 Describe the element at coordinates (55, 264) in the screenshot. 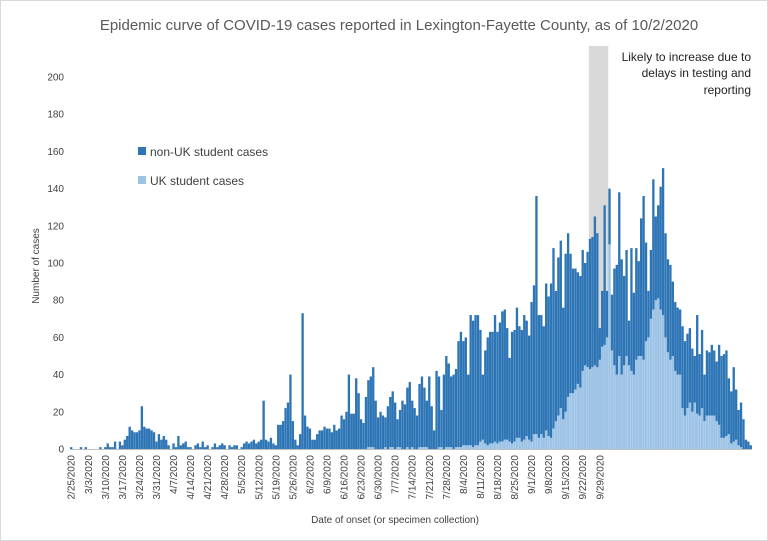

I see `y-axis-ticks: 0 20 40 60 80 100 120 140 160 180 200` at that location.